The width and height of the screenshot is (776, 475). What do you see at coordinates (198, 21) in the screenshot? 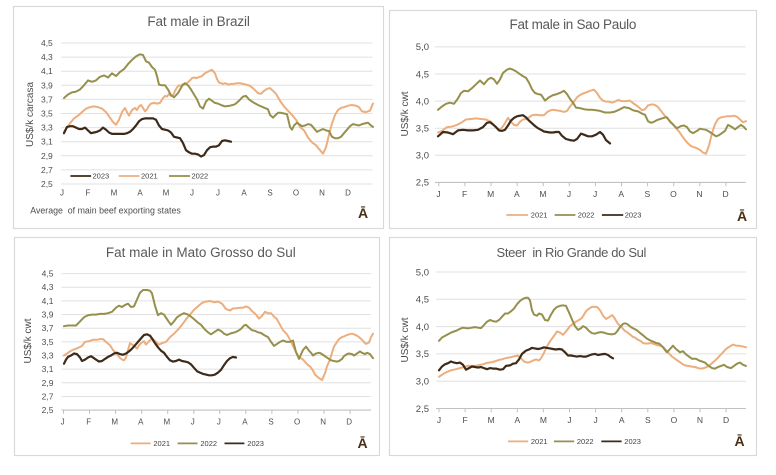
I see `svg-text: Fat male in Brazil` at bounding box center [198, 21].